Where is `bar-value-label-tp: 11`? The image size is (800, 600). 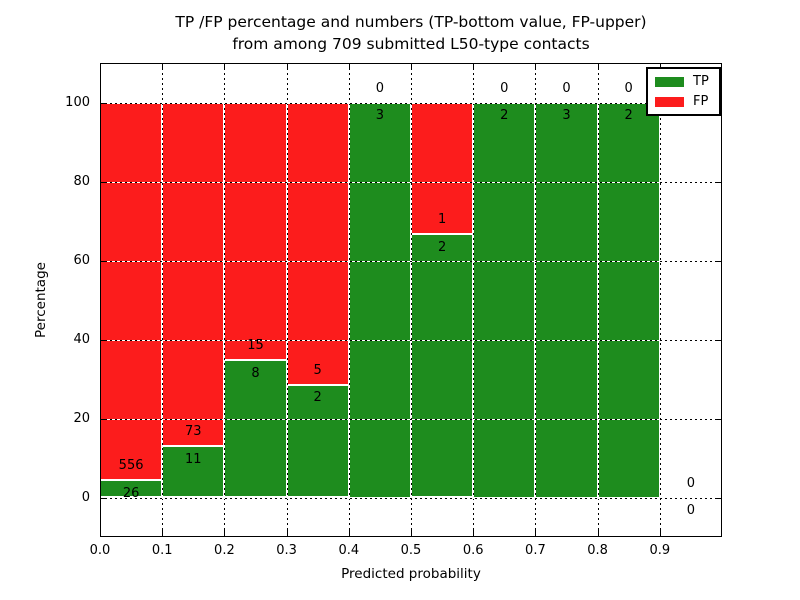 bar-value-label-tp: 11 is located at coordinates (193, 459).